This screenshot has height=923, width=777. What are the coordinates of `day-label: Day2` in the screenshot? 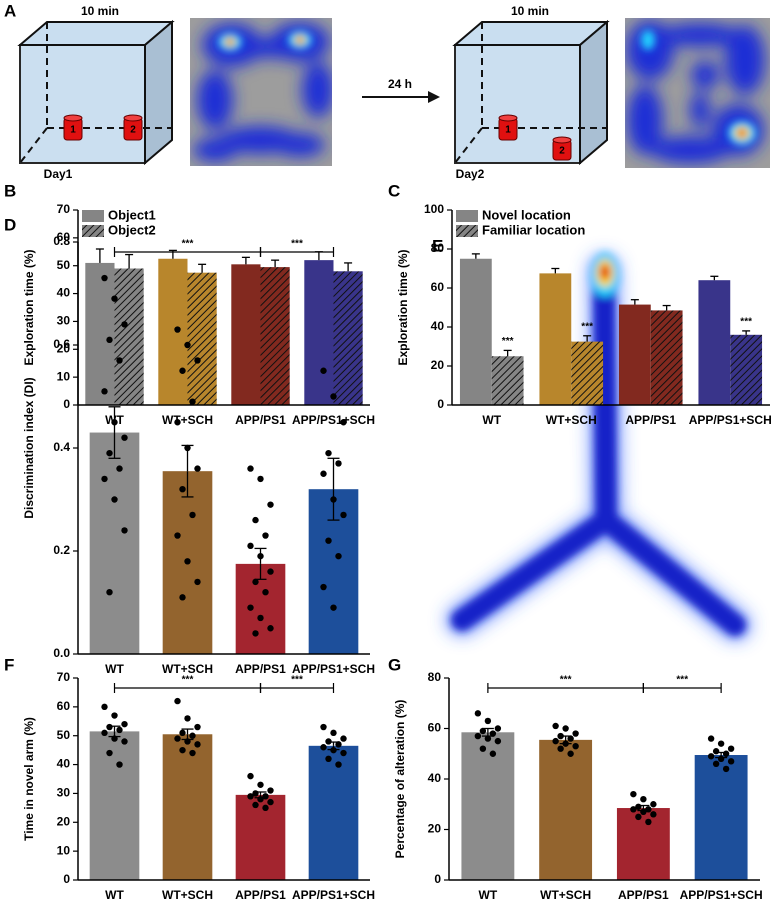 It's located at (470, 174).